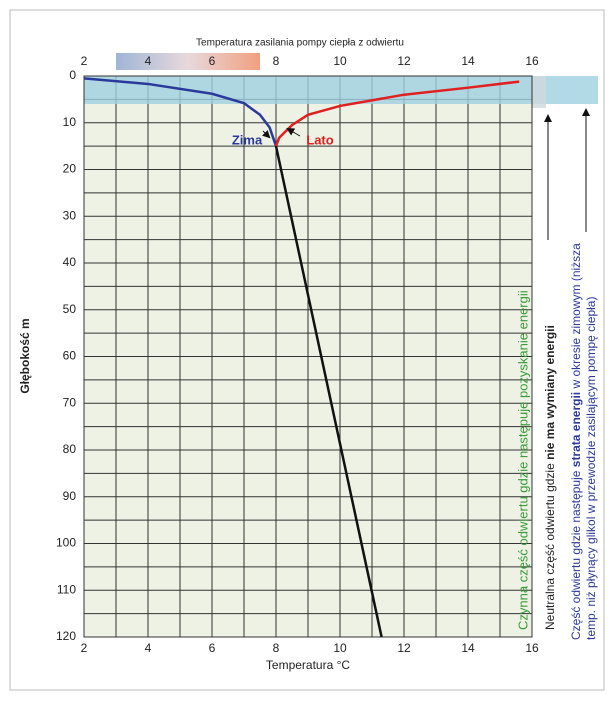 This screenshot has height=701, width=615. What do you see at coordinates (340, 61) in the screenshot?
I see `x-top-tick-label: 10` at bounding box center [340, 61].